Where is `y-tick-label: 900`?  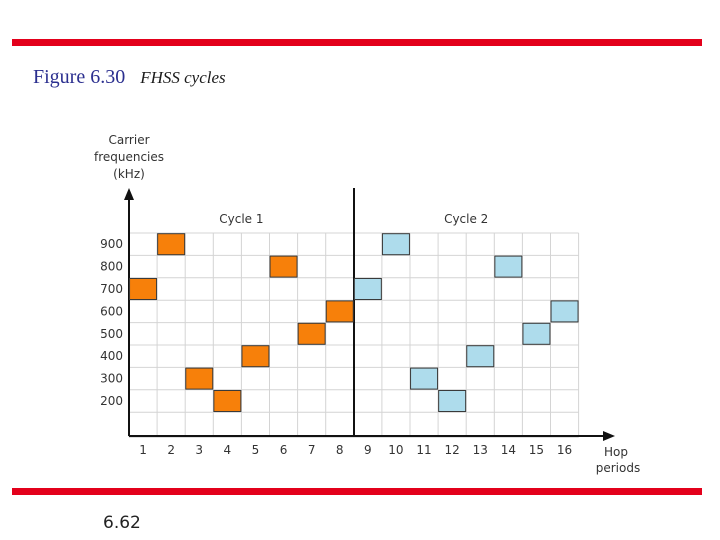
y-tick-label: 900 is located at coordinates (111, 244).